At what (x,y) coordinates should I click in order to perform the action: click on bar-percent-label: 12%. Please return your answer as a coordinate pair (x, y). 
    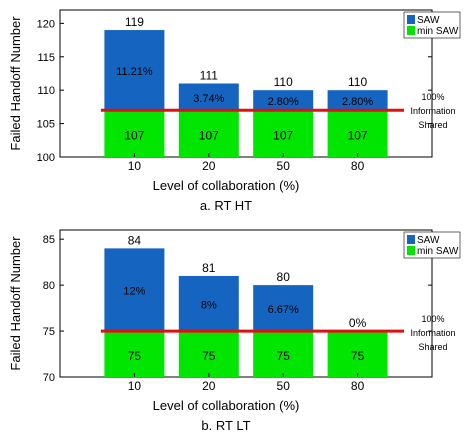
    Looking at the image, I should click on (134, 292).